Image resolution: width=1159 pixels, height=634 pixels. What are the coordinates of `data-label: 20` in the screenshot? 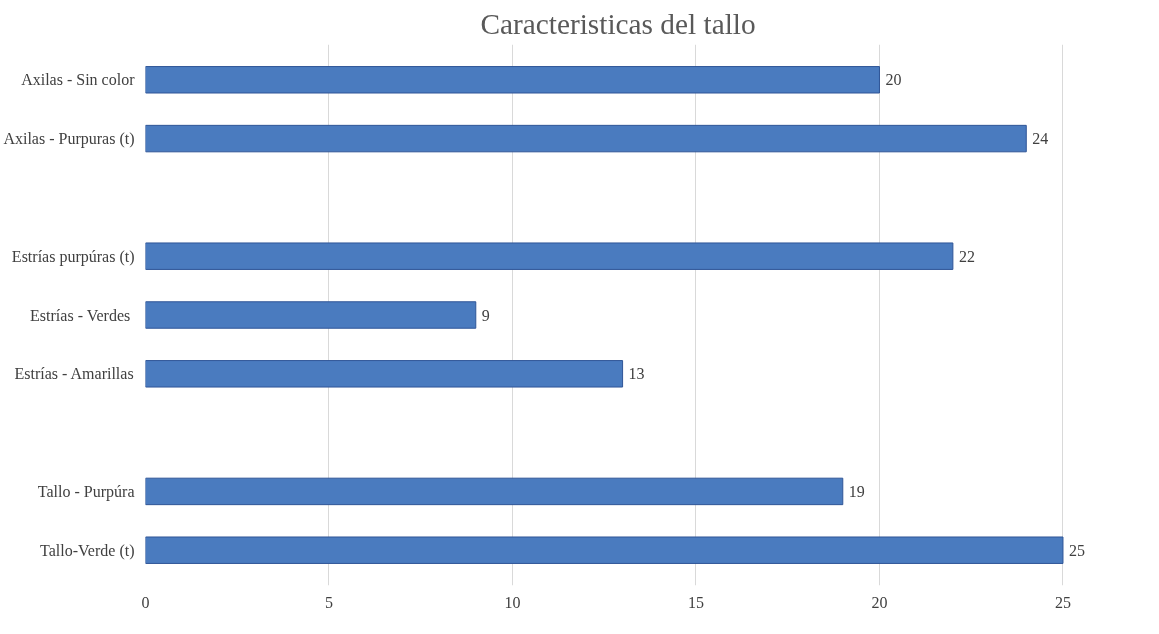 It's located at (893, 80).